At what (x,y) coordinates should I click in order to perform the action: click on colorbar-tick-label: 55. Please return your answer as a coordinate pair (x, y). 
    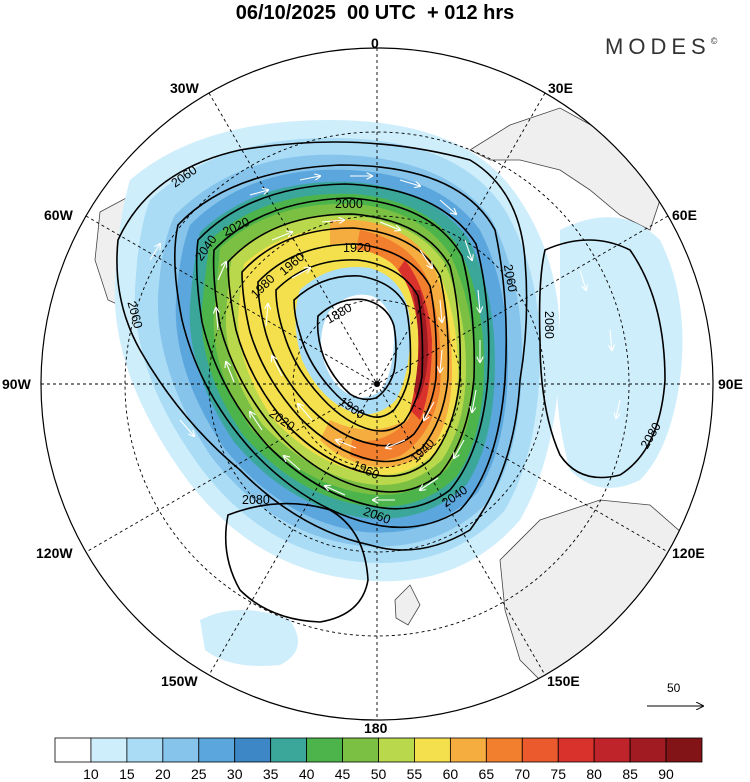
    Looking at the image, I should click on (415, 774).